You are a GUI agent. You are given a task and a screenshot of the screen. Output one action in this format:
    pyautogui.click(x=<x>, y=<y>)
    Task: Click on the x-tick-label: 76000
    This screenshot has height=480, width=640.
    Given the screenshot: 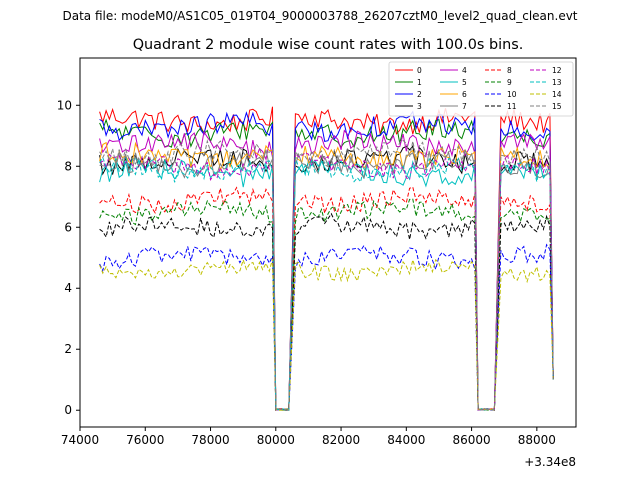 What is the action you would take?
    pyautogui.click(x=145, y=440)
    